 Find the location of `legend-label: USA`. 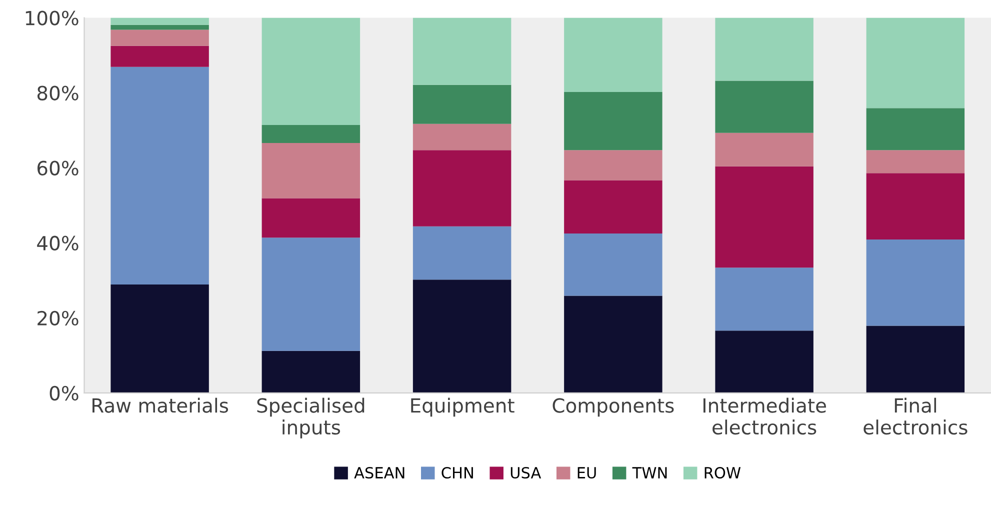

legend-label: USA is located at coordinates (526, 472).